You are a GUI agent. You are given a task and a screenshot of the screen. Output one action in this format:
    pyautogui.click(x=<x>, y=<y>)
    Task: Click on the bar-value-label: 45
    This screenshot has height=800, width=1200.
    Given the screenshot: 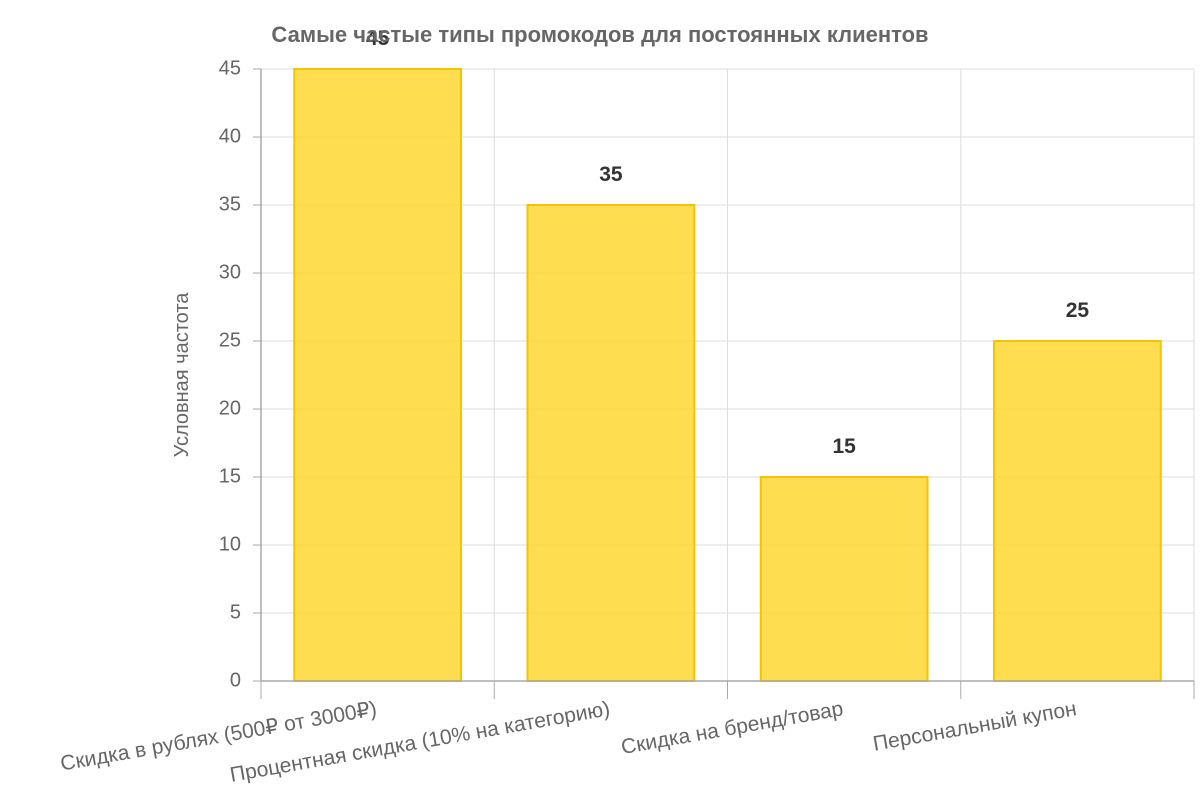 What is the action you would take?
    pyautogui.click(x=378, y=38)
    